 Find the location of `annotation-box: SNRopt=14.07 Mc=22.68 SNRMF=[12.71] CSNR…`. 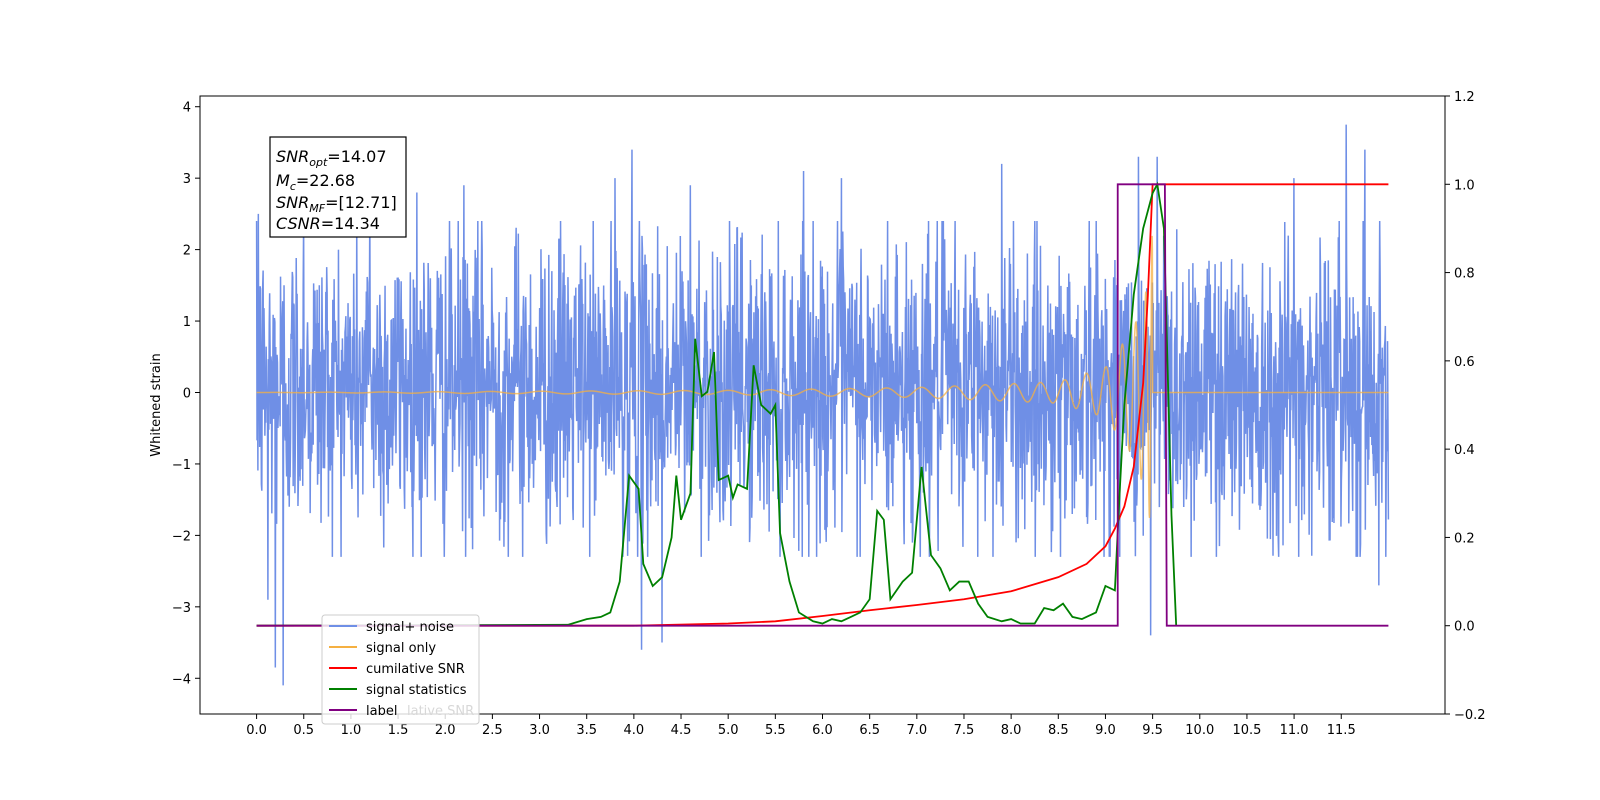

annotation-box: SNRopt=14.07 Mc=22.68 SNRMF=[12.71] CSNR… is located at coordinates (338, 187).